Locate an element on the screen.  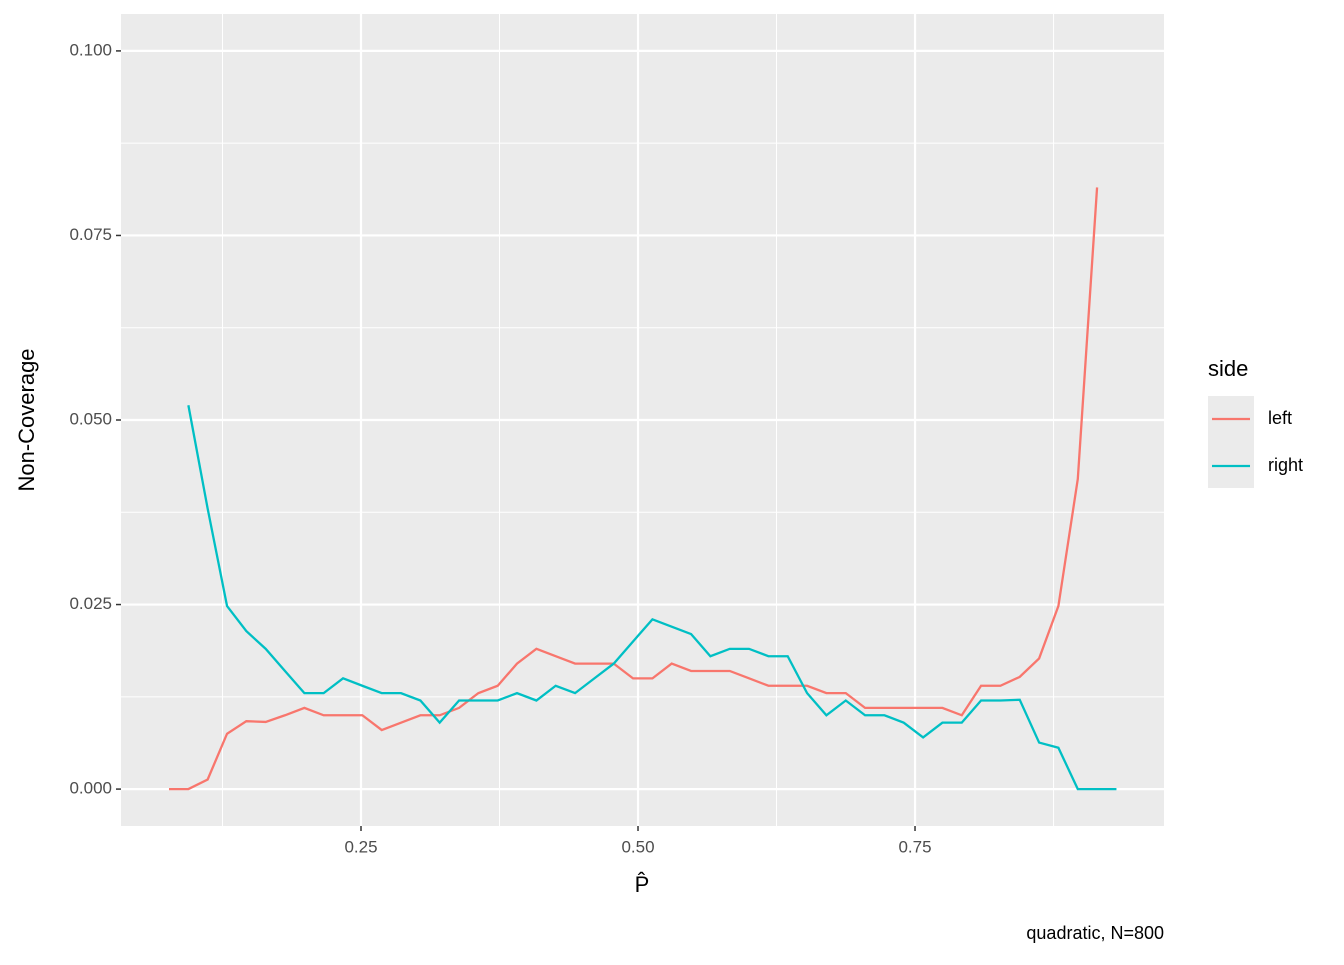
y-tick-label: 0.050 is located at coordinates (90, 418).